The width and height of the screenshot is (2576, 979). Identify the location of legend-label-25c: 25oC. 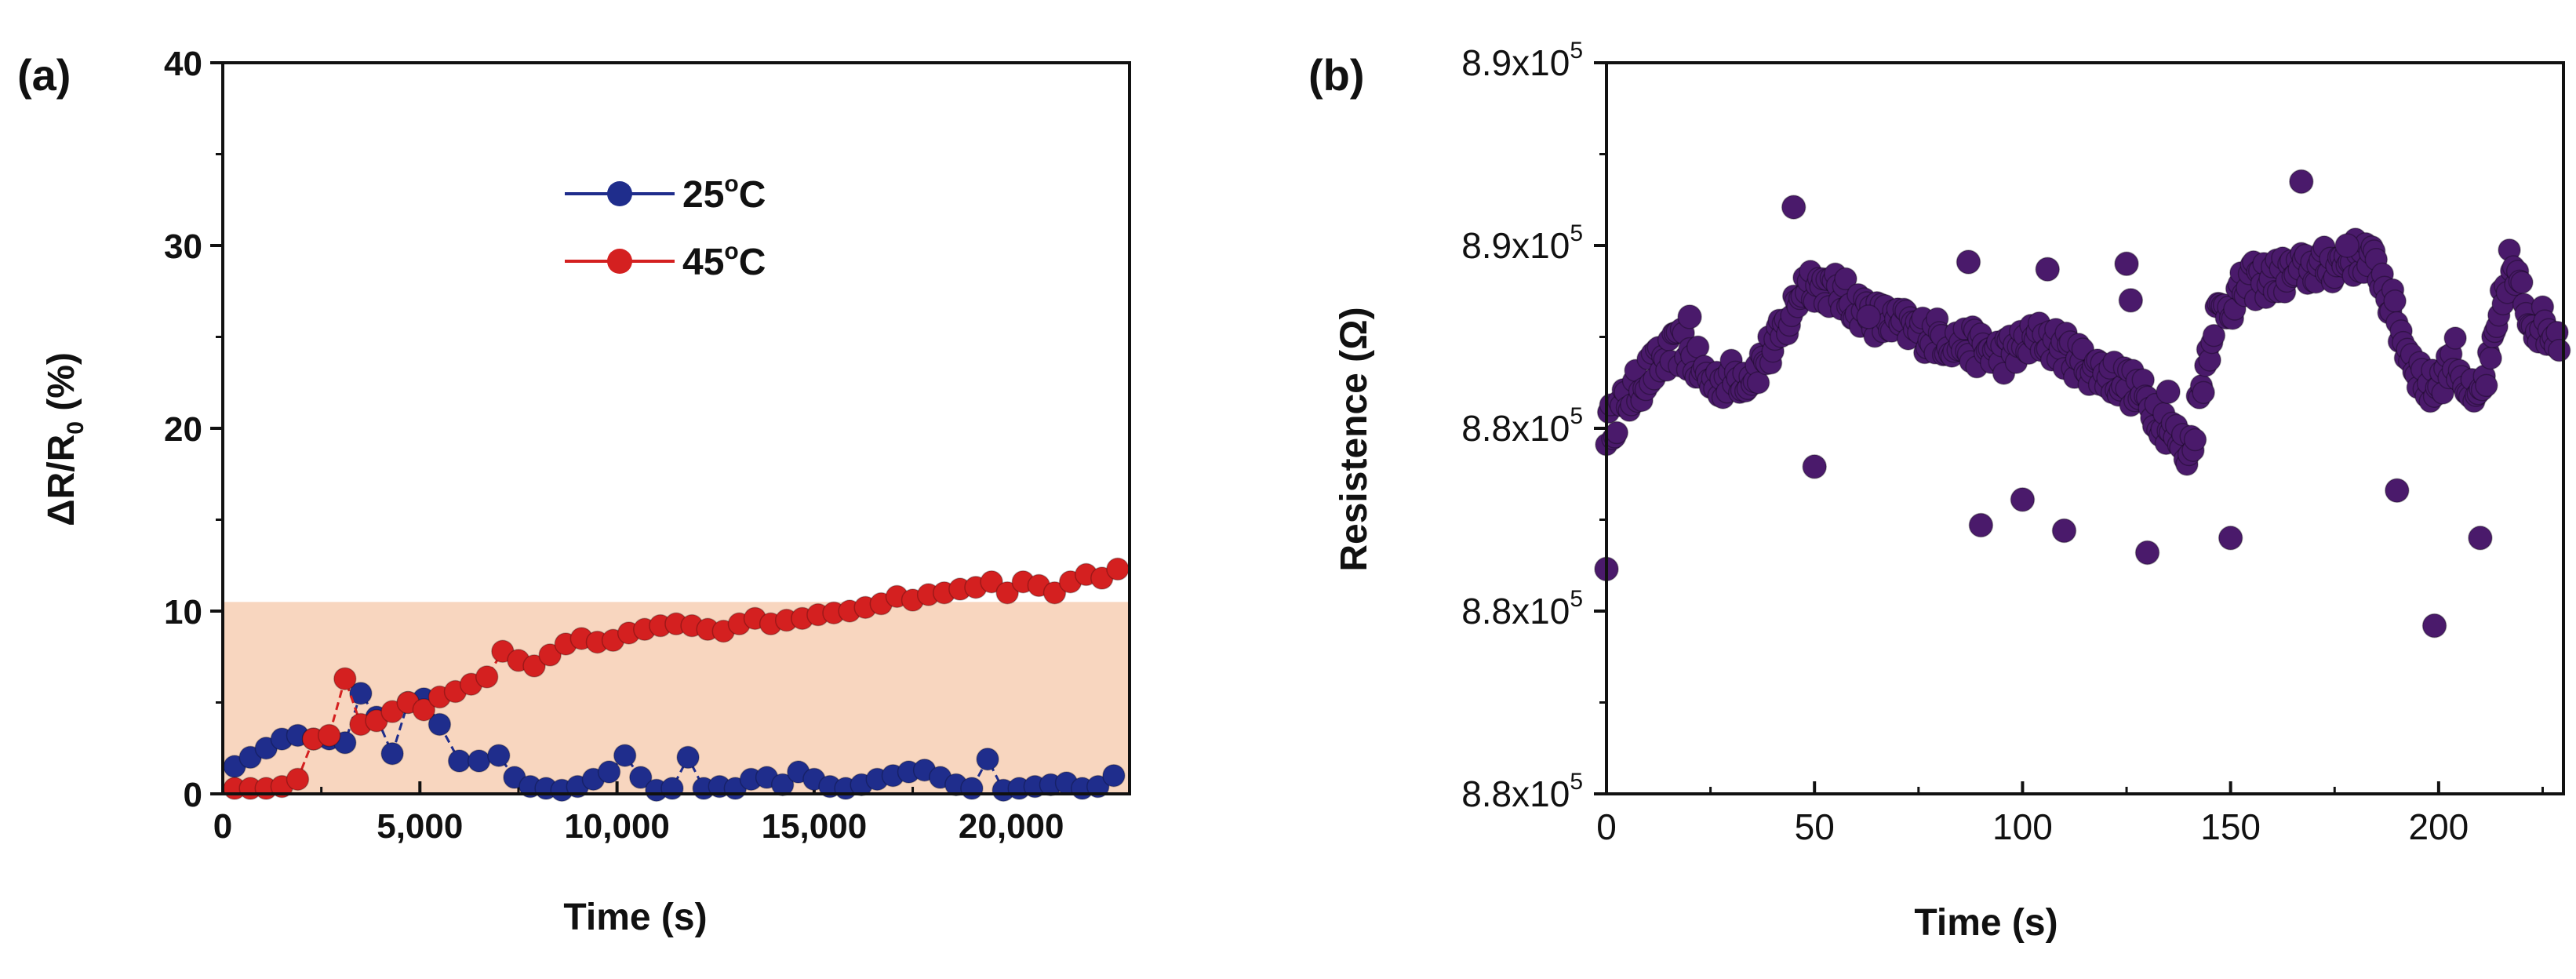
(724, 193).